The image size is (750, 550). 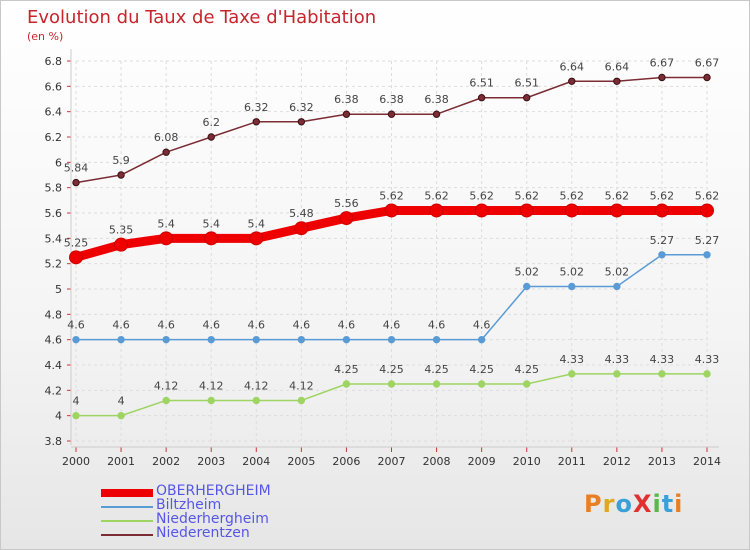 I want to click on y-tick-label: 6.8, so click(x=54, y=61).